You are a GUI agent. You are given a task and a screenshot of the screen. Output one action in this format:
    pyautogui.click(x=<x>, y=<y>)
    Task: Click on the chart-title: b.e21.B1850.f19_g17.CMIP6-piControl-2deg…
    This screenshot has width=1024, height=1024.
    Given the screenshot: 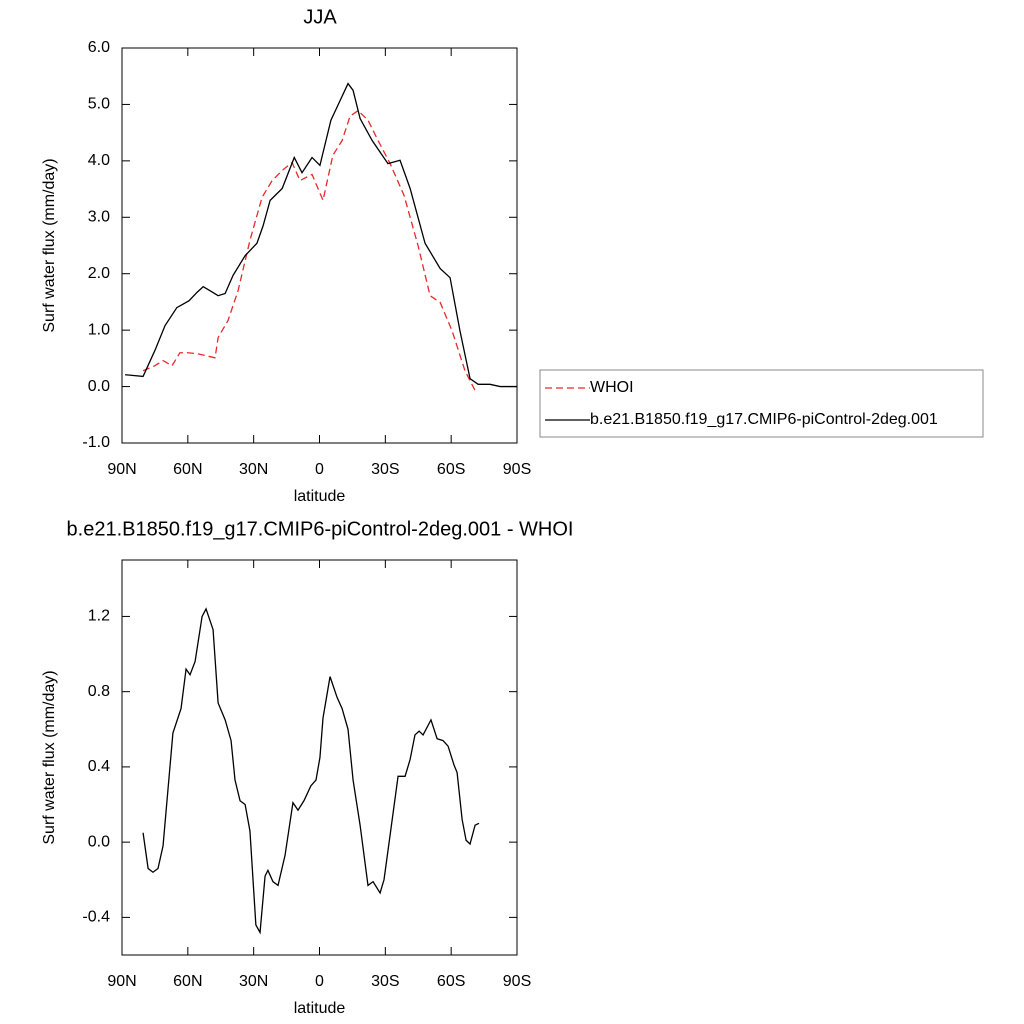 What is the action you would take?
    pyautogui.click(x=320, y=529)
    